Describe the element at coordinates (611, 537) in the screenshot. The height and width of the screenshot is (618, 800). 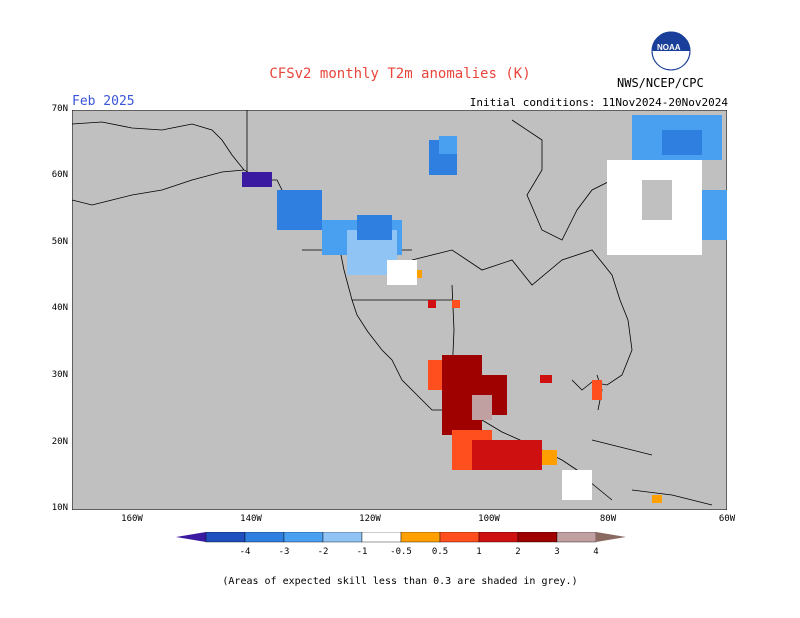
I see `colorbar-cap-right` at that location.